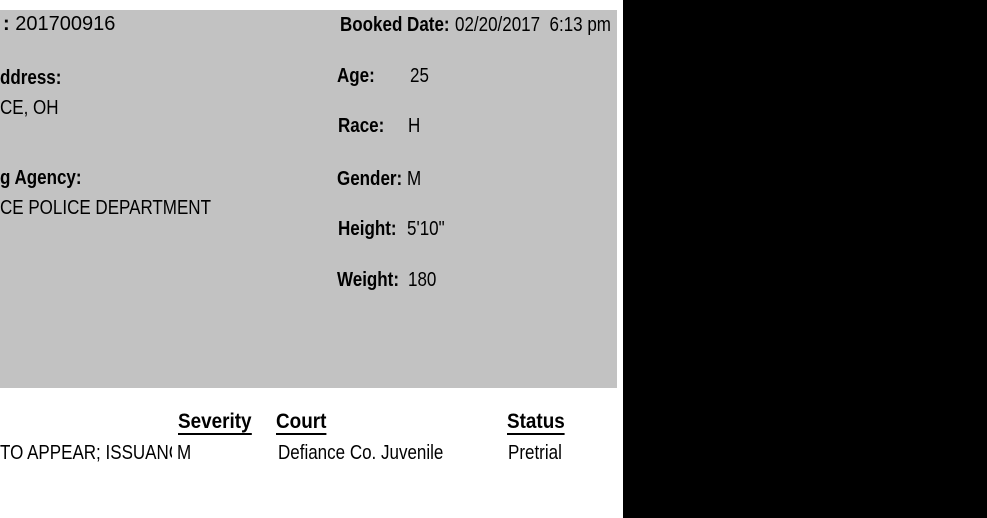  Describe the element at coordinates (535, 453) in the screenshot. I see `status-value: Pretrial` at that location.